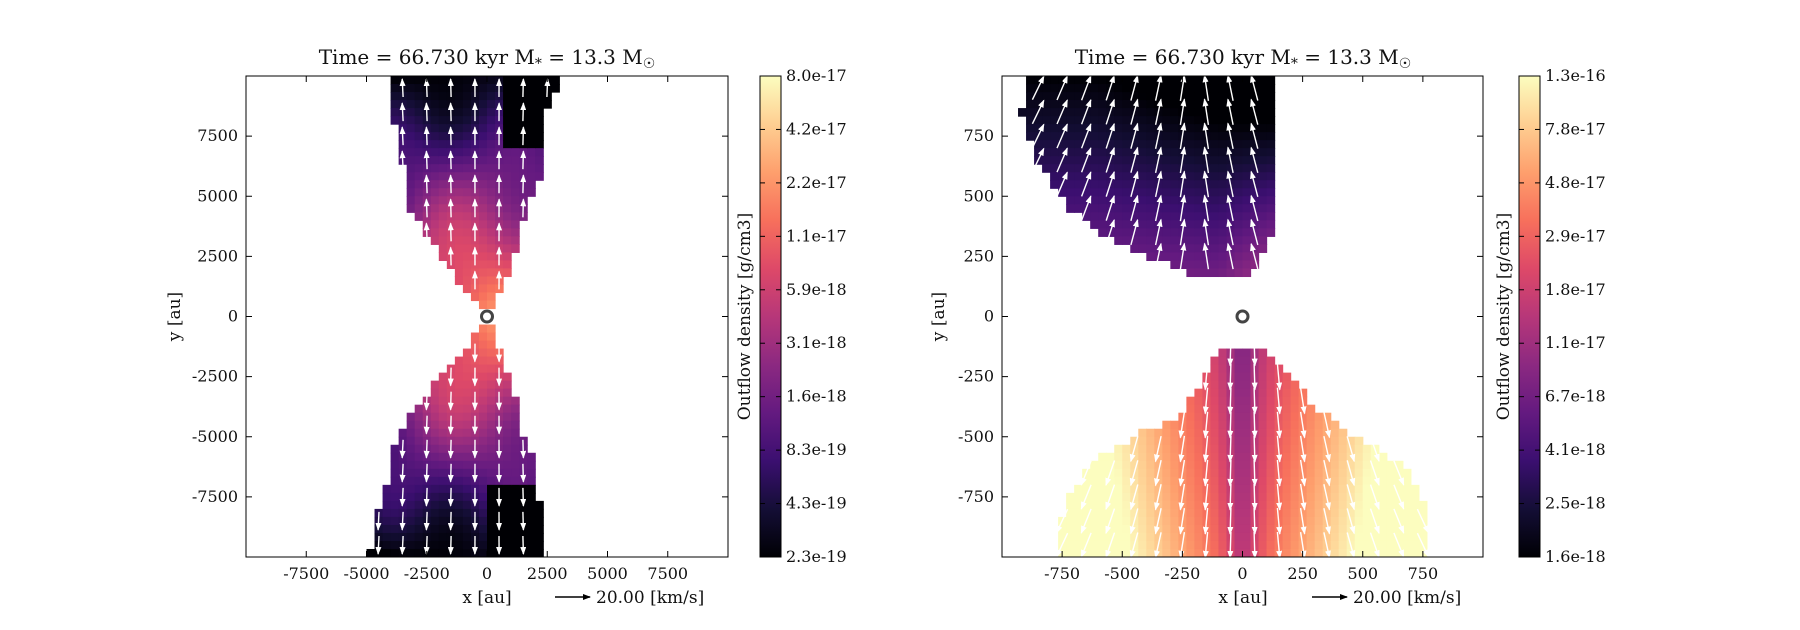 The width and height of the screenshot is (1800, 630). I want to click on panel-title: Time = 66.730 kyr M* = 13.3 M☉, so click(487, 58).